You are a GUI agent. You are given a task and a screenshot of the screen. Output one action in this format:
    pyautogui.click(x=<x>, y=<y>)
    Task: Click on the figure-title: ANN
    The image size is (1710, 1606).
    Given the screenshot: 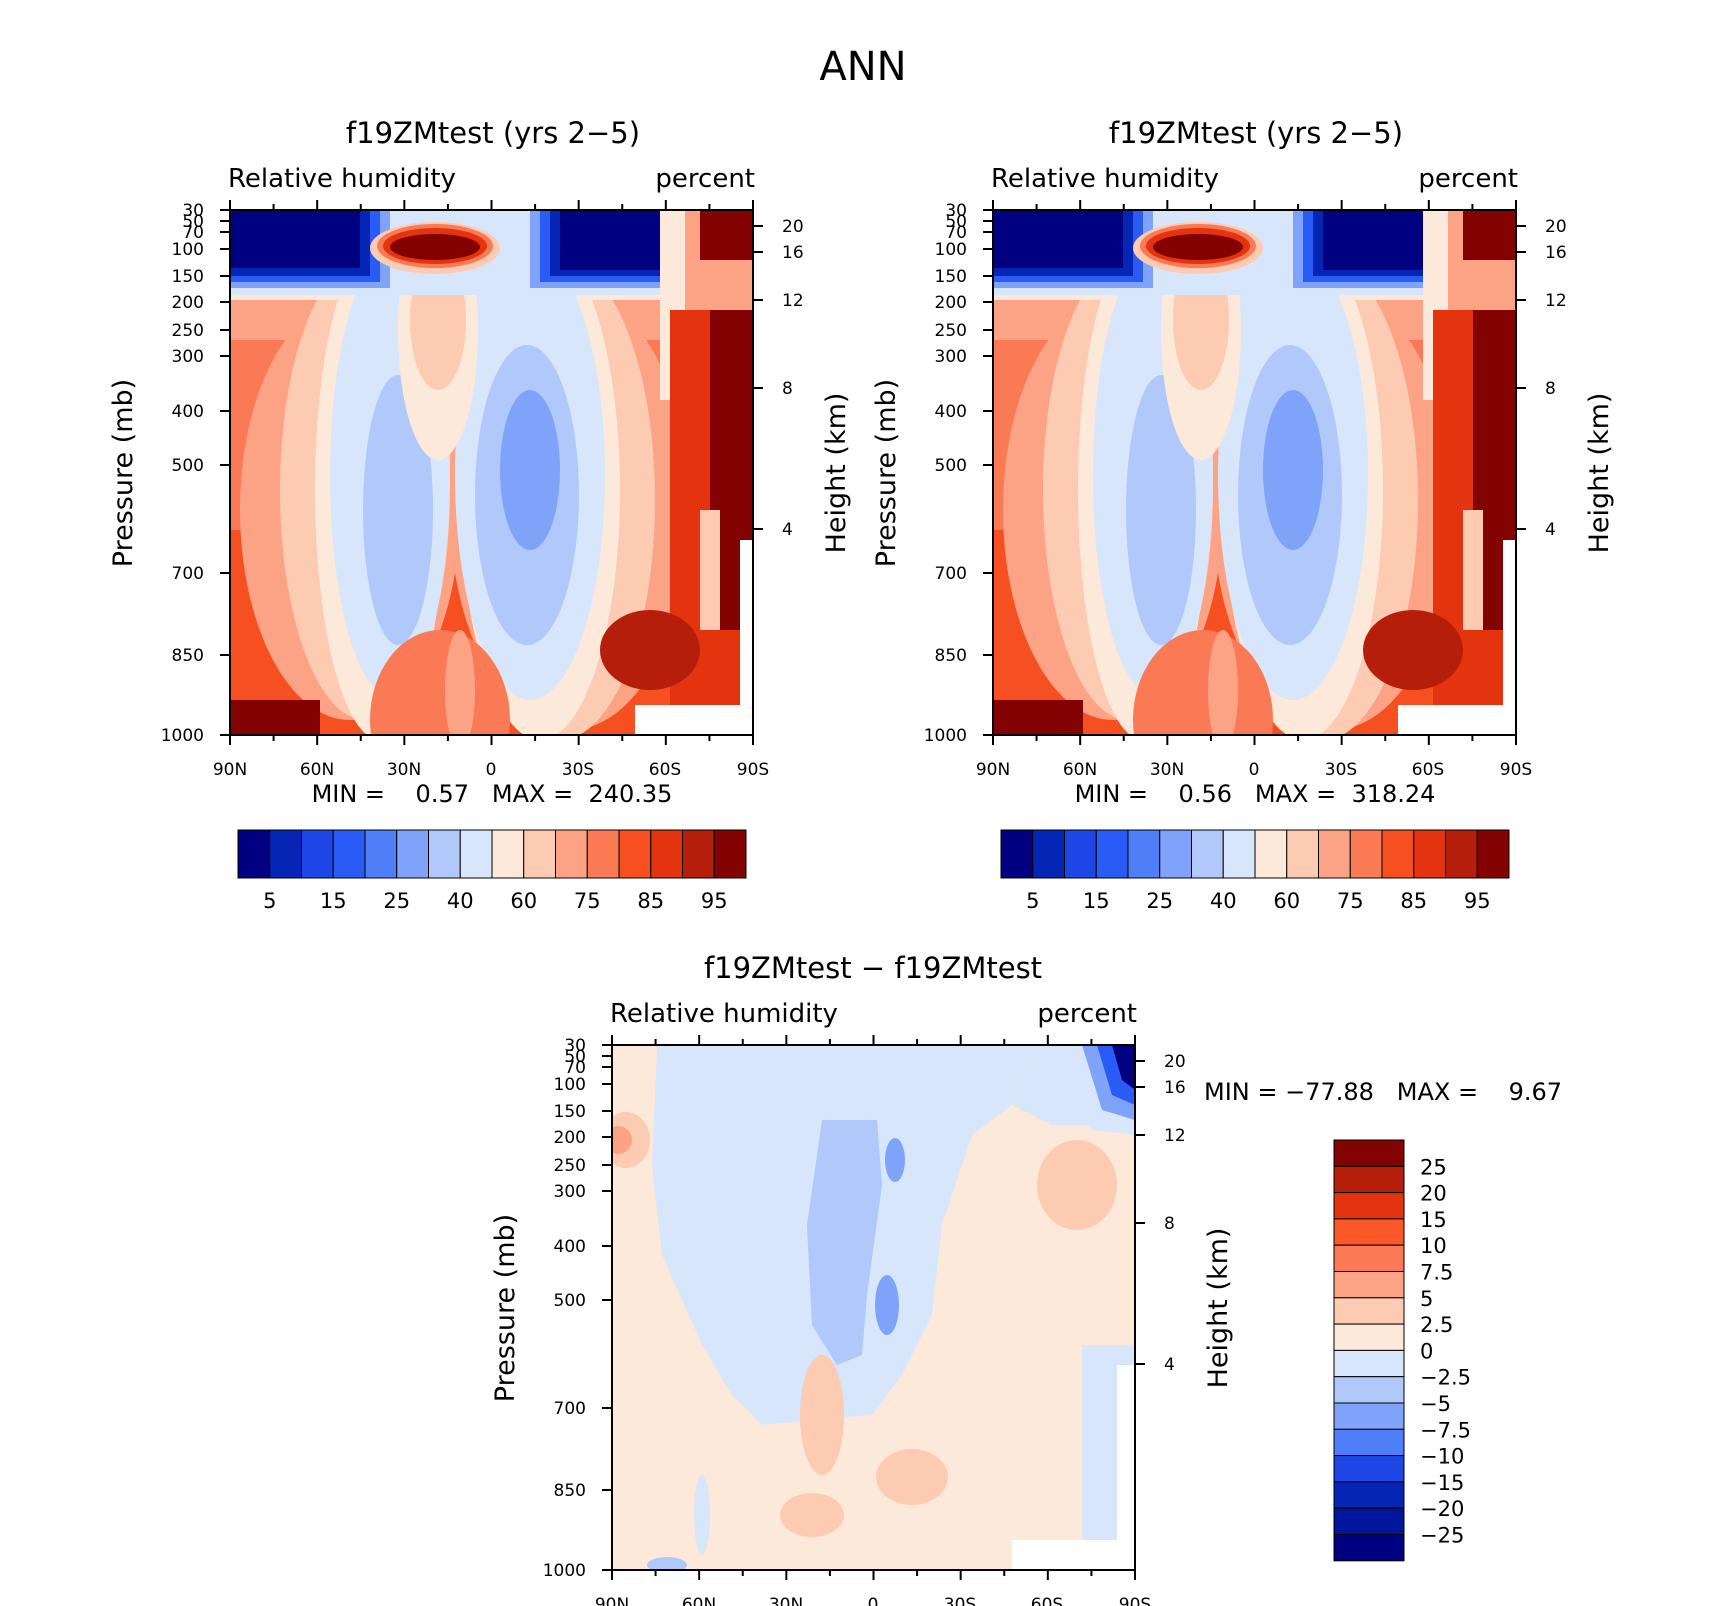 What is the action you would take?
    pyautogui.click(x=862, y=67)
    